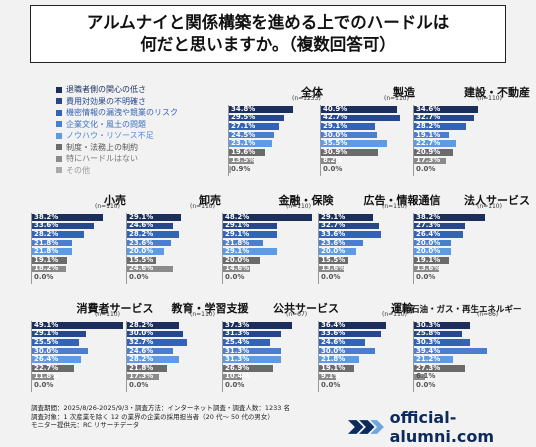 This screenshot has width=536, height=447. What do you see at coordinates (402, 308) in the screenshot?
I see `panel-title: 運輸` at bounding box center [402, 308].